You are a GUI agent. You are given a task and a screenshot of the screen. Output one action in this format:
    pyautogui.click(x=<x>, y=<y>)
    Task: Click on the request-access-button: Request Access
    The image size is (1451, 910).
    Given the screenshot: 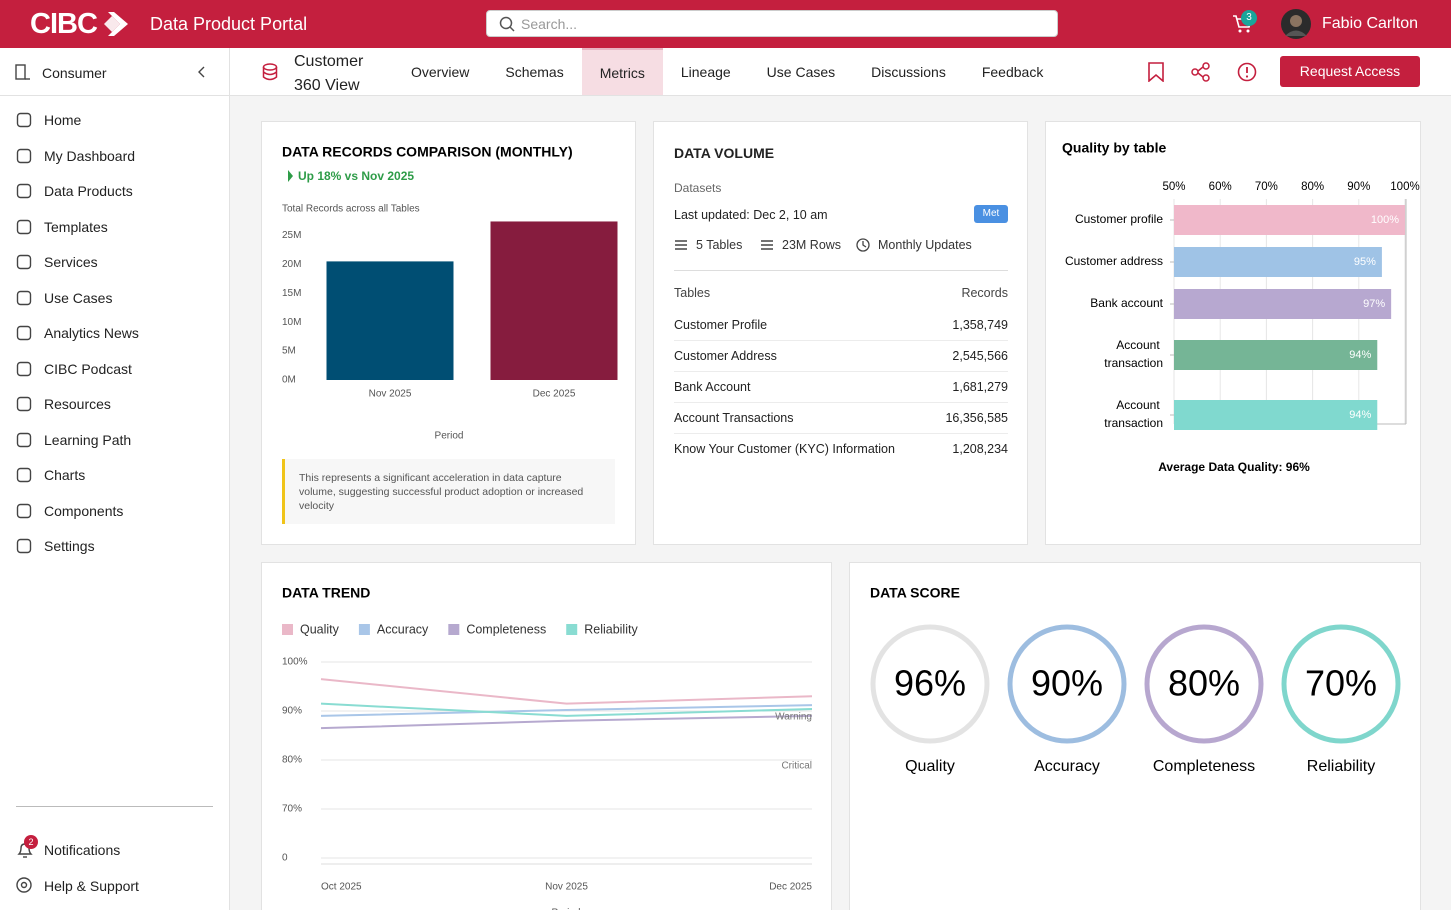 What is the action you would take?
    pyautogui.click(x=1350, y=71)
    